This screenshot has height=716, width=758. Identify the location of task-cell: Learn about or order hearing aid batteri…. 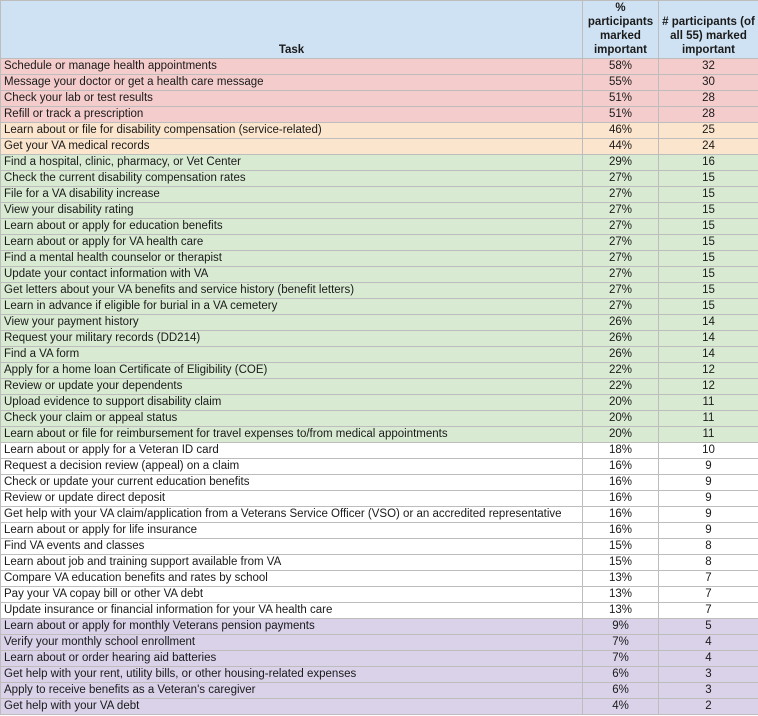
(291, 658).